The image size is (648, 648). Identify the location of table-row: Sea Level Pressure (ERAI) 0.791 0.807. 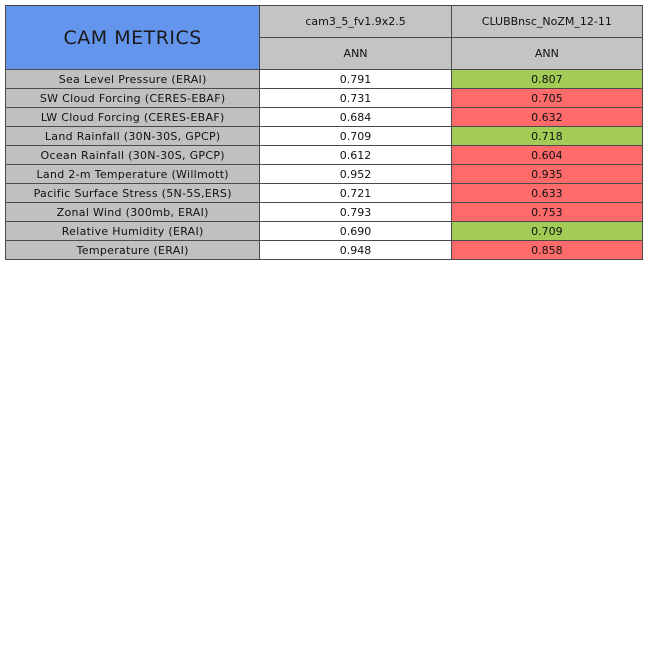
(324, 79).